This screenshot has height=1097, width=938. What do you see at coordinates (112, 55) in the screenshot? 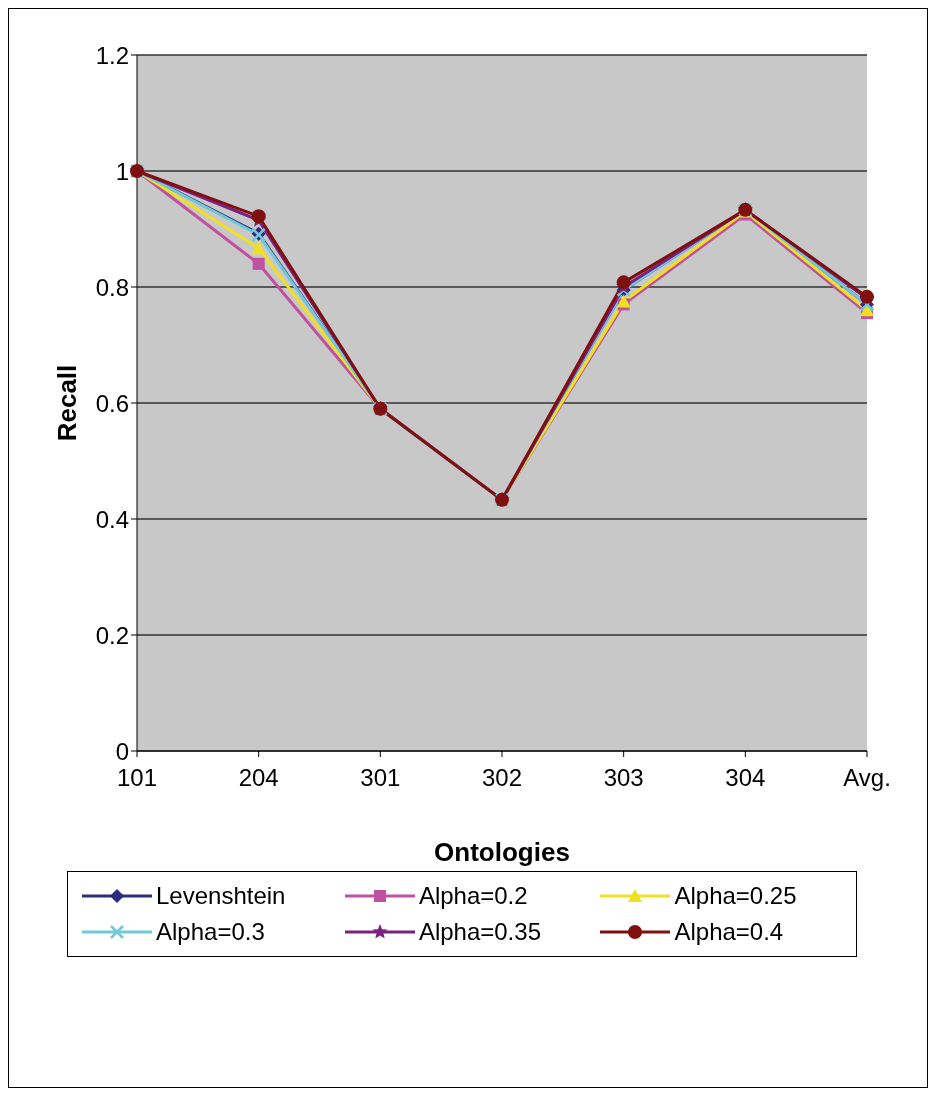
I see `y-tick-label: 1.2` at bounding box center [112, 55].